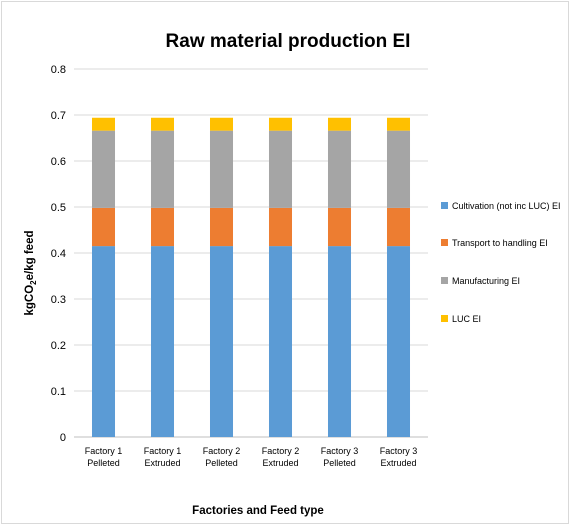  What do you see at coordinates (58, 116) in the screenshot?
I see `y-tick-label: 0.7` at bounding box center [58, 116].